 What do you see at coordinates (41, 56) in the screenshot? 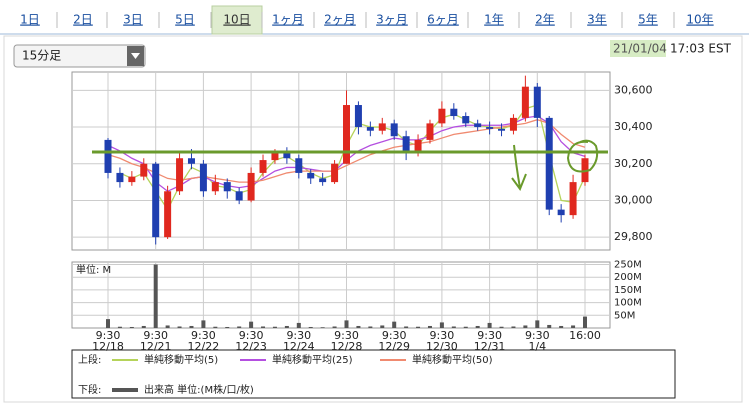
I see `dropdown-label: 15分足` at bounding box center [41, 56].